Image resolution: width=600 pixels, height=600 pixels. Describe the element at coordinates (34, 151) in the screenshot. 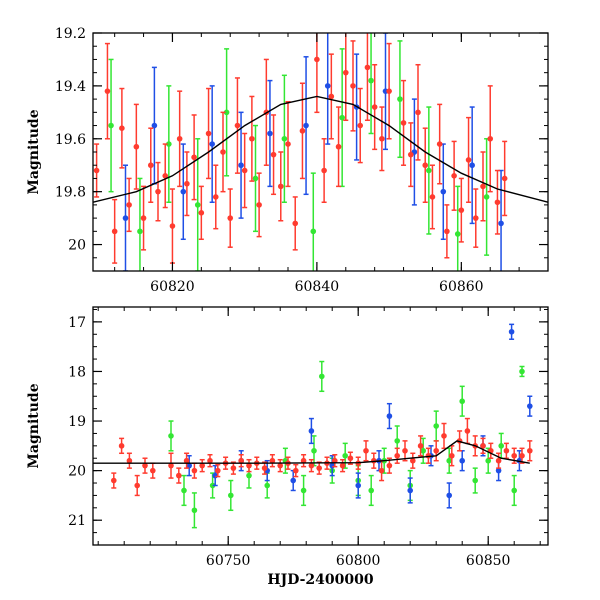

I see `top-y-axis-label: Magnitude` at that location.